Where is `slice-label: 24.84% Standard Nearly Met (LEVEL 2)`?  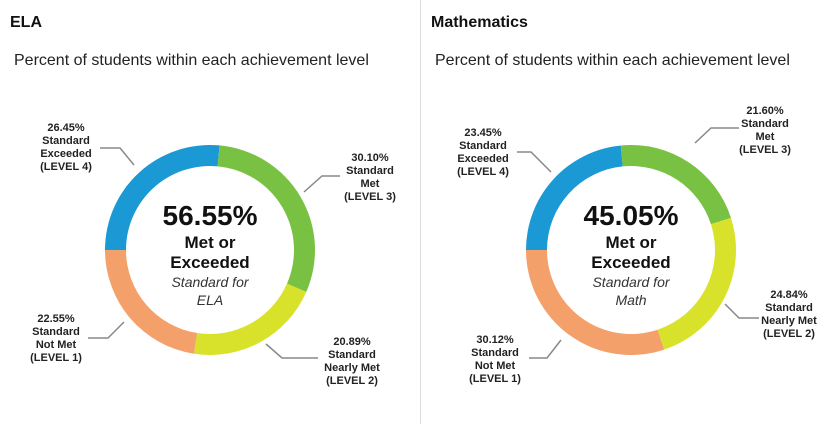 slice-label: 24.84% Standard Nearly Met (LEVEL 2) is located at coordinates (789, 314).